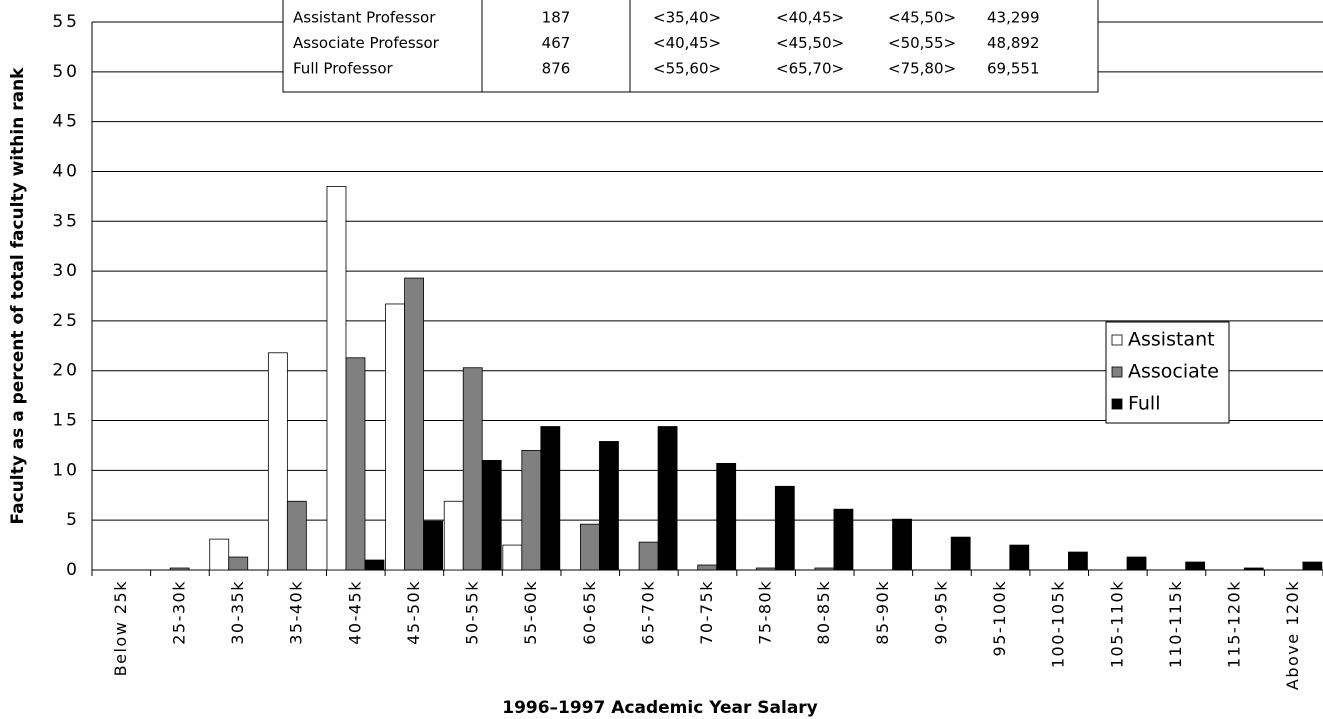 The width and height of the screenshot is (1323, 719). What do you see at coordinates (66, 371) in the screenshot?
I see `y-tick-label: 20` at bounding box center [66, 371].